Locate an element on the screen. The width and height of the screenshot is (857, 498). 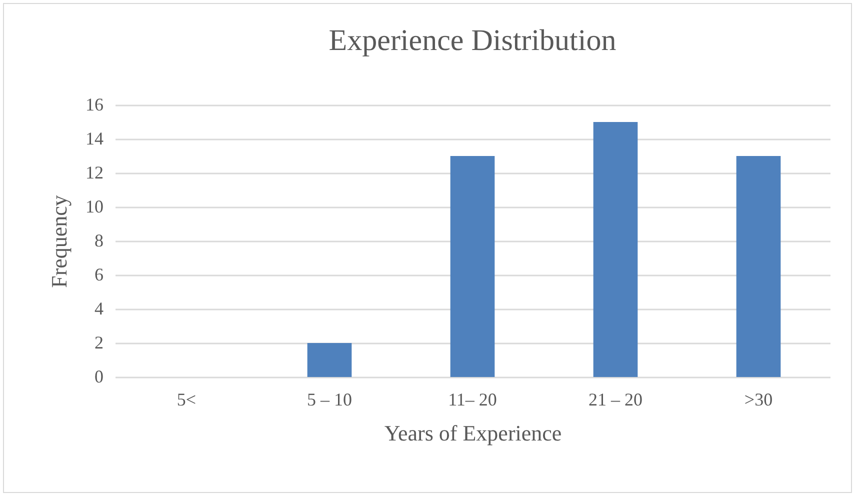
x-tick-label: 21 – 20 is located at coordinates (615, 400).